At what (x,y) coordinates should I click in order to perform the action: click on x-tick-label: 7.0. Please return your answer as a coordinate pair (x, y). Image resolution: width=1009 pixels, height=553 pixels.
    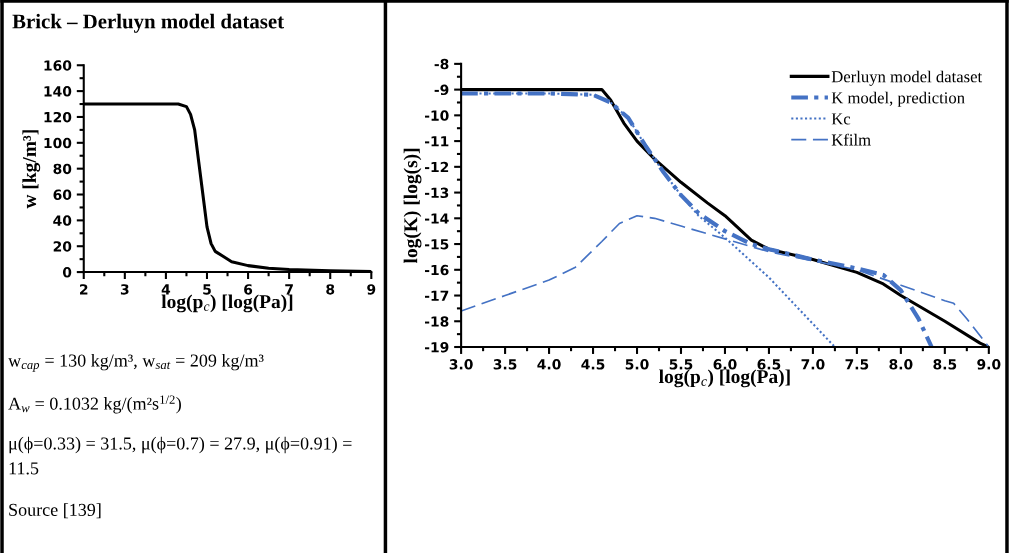
    Looking at the image, I should click on (813, 364).